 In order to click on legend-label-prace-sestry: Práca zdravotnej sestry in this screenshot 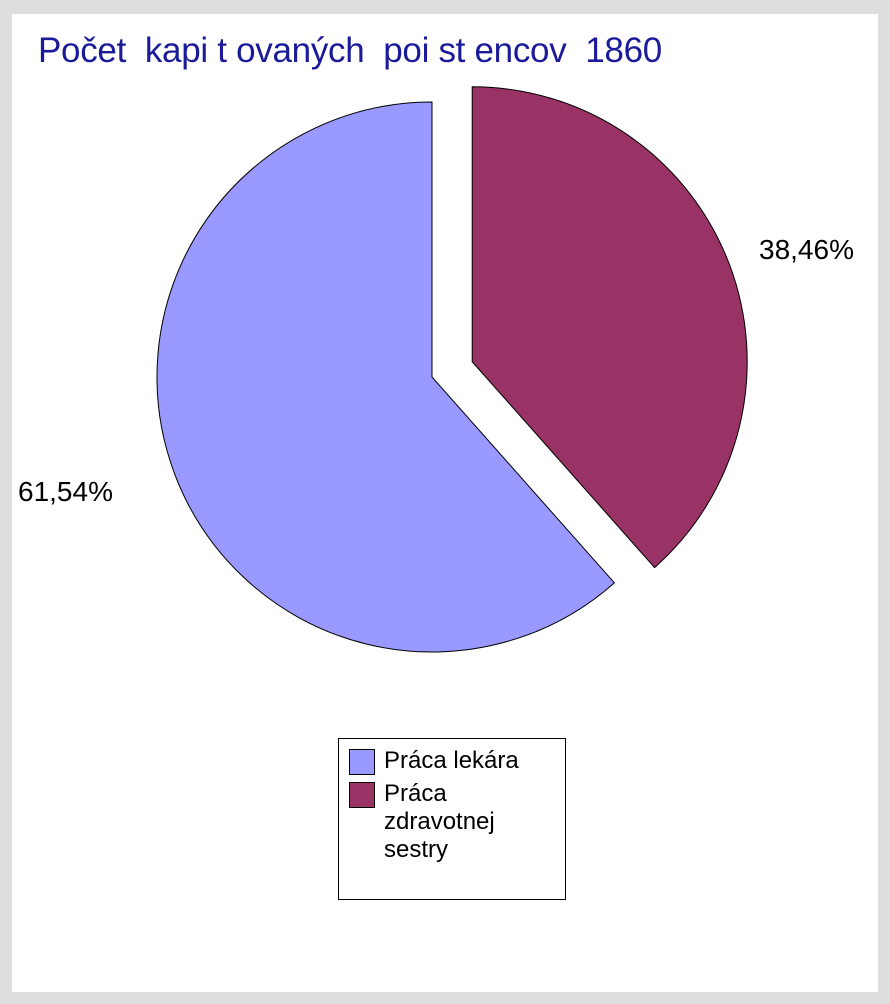, I will do `click(439, 821)`.